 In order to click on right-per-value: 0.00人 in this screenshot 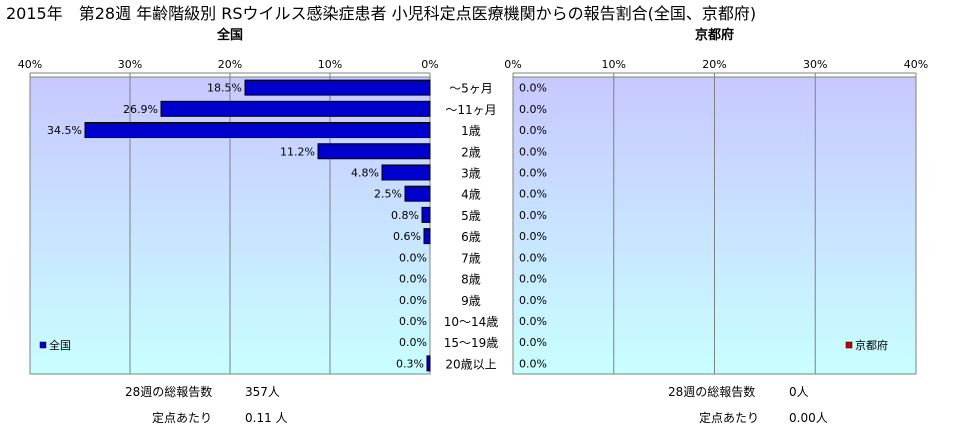, I will do `click(808, 418)`.